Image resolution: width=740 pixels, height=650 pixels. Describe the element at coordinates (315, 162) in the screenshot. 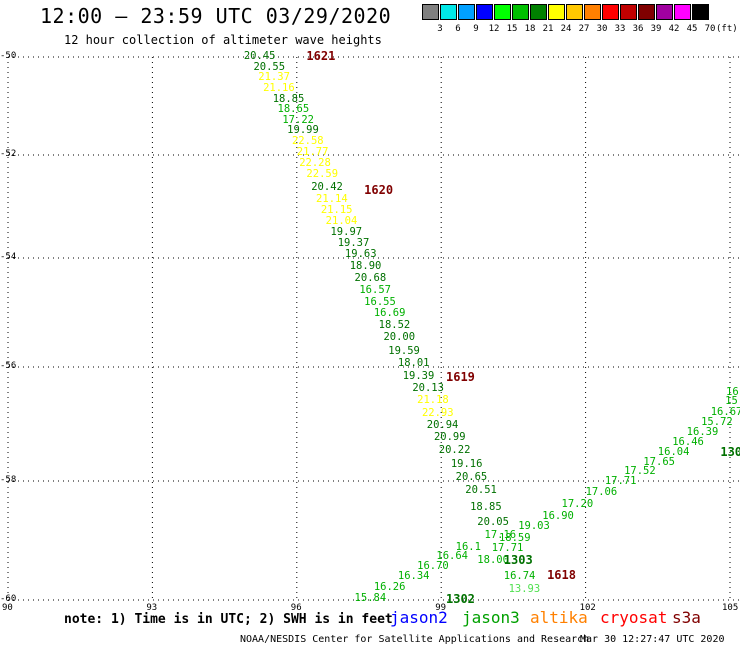

I see `wave-height-value: 22.28` at that location.